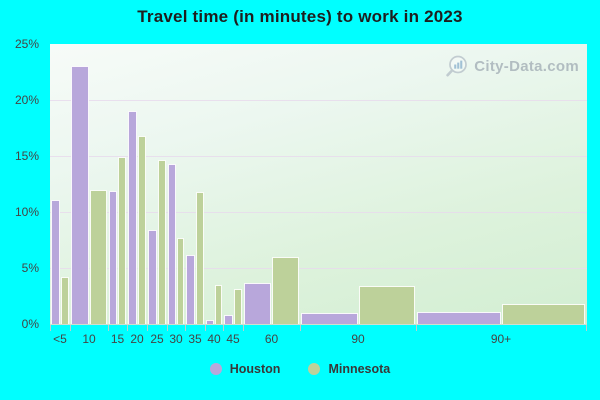 This screenshot has height=400, width=600. What do you see at coordinates (195, 339) in the screenshot?
I see `x-axis-label-35: 35` at bounding box center [195, 339].